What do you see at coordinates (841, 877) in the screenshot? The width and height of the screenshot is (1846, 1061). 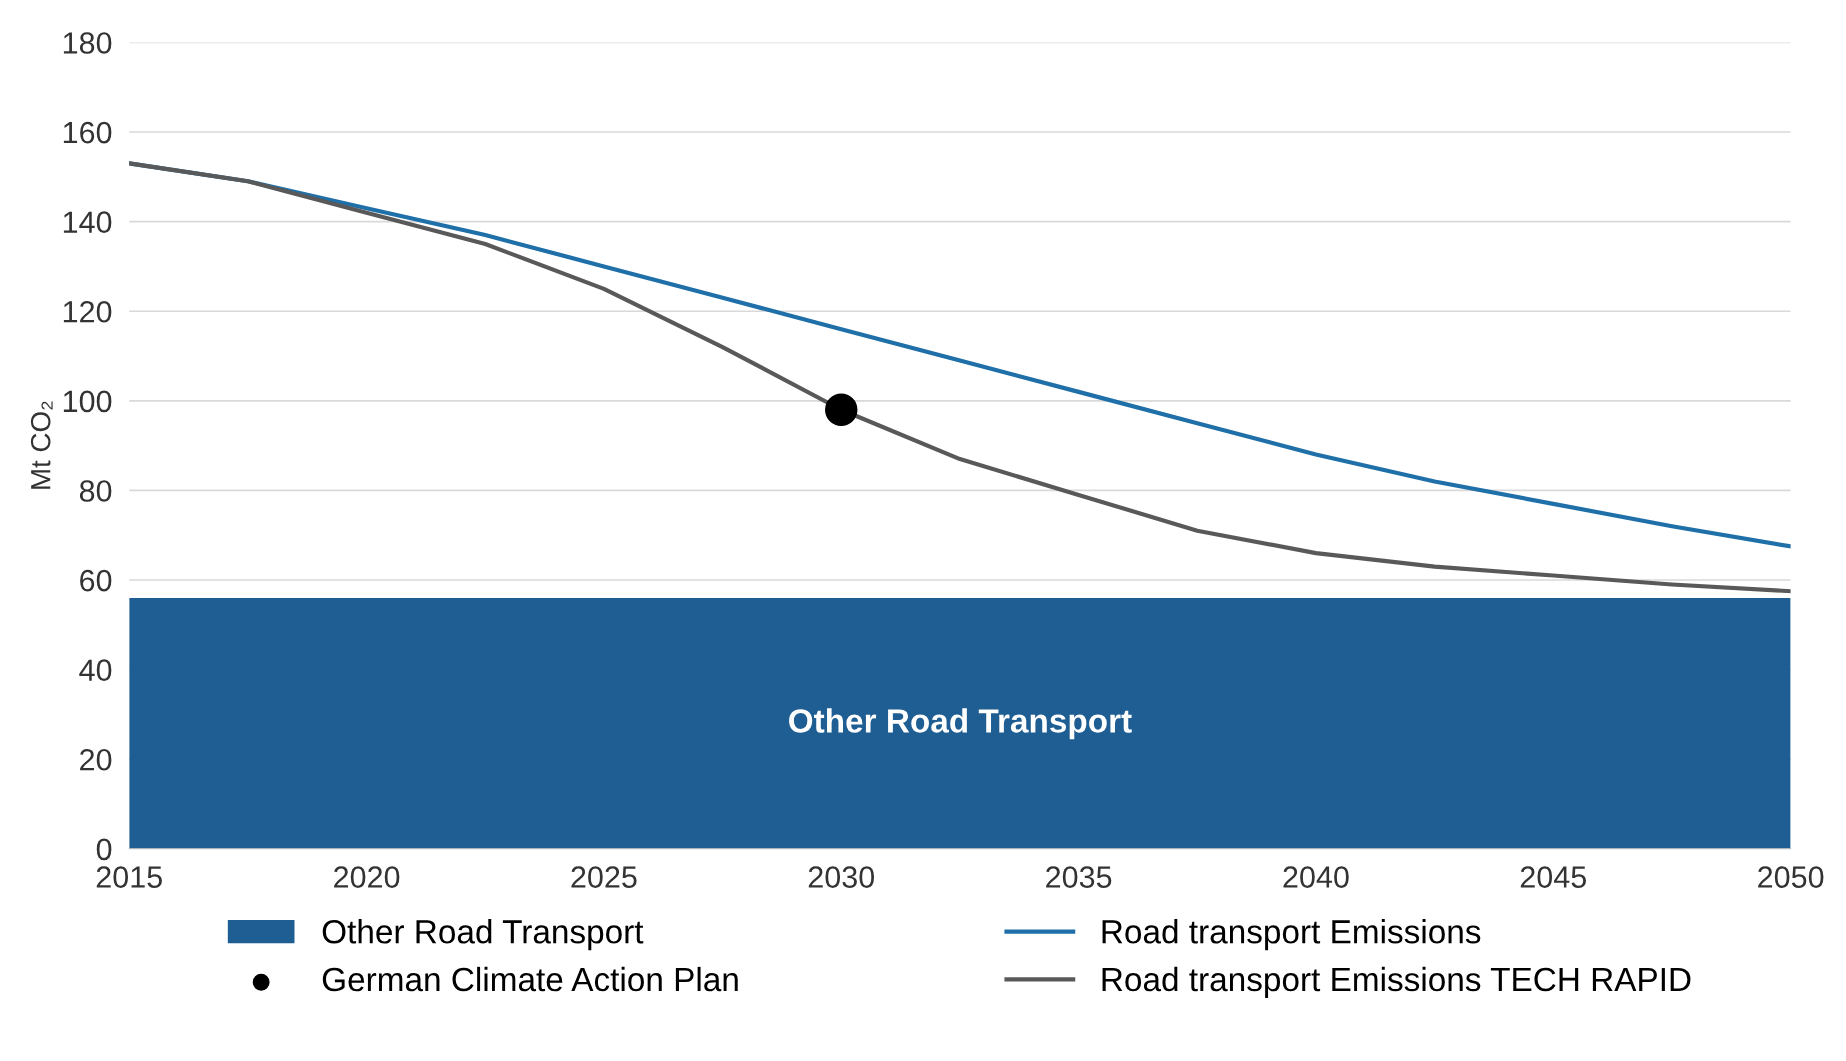 I see `x-tick-label: 2030` at bounding box center [841, 877].